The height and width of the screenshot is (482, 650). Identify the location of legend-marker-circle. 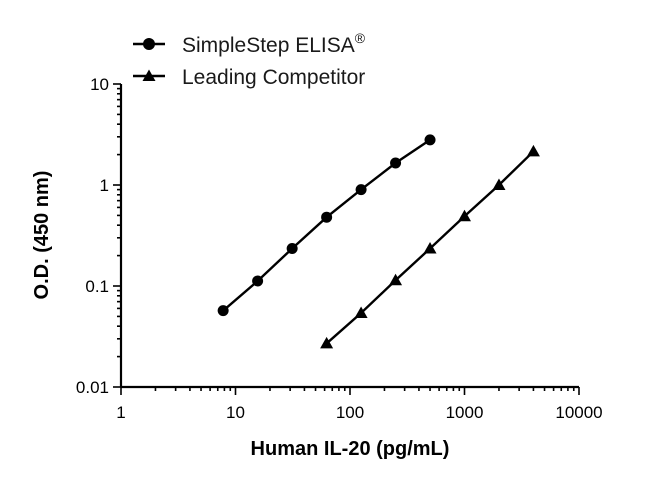
(149, 44).